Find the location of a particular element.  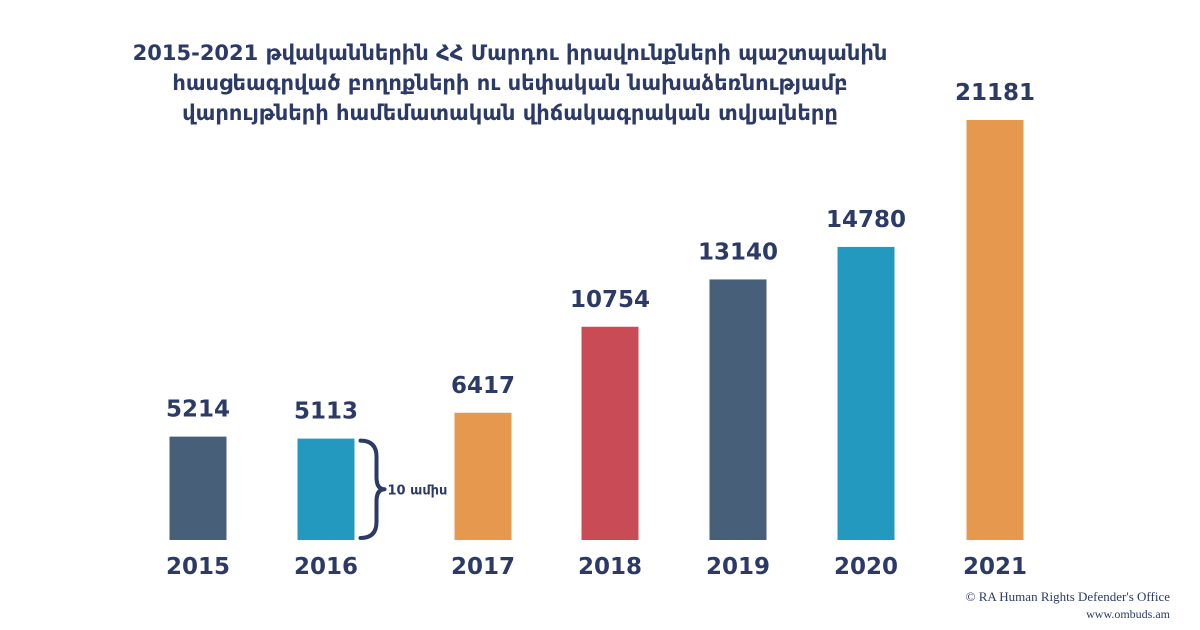

x-tick-labels-group: 2015 2016 2017 2018 2019 2020 2021 is located at coordinates (596, 567).